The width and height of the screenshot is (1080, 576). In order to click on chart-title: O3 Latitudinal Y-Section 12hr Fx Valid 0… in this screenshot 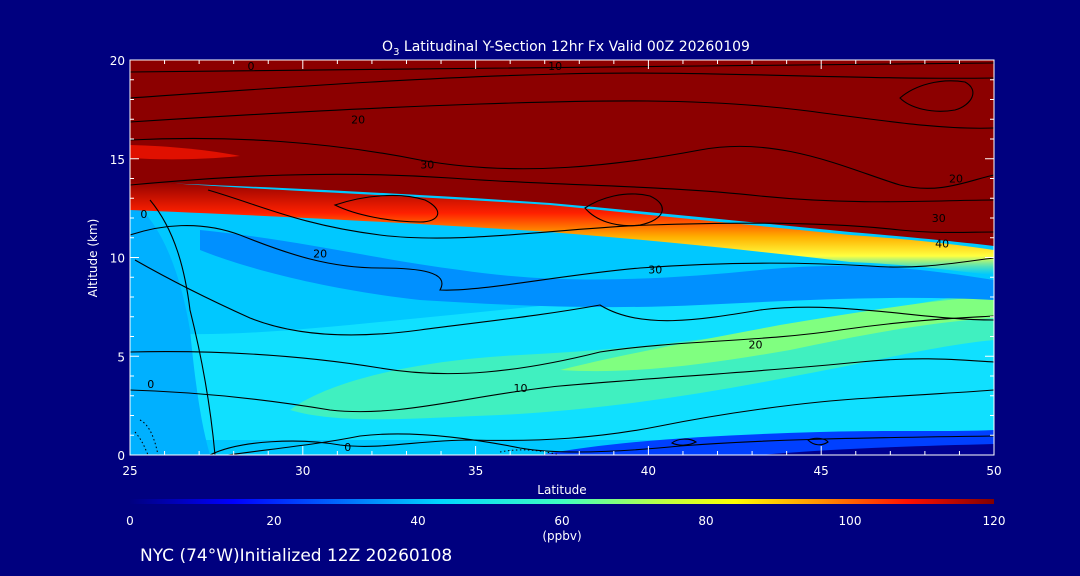, I will do `click(566, 48)`.